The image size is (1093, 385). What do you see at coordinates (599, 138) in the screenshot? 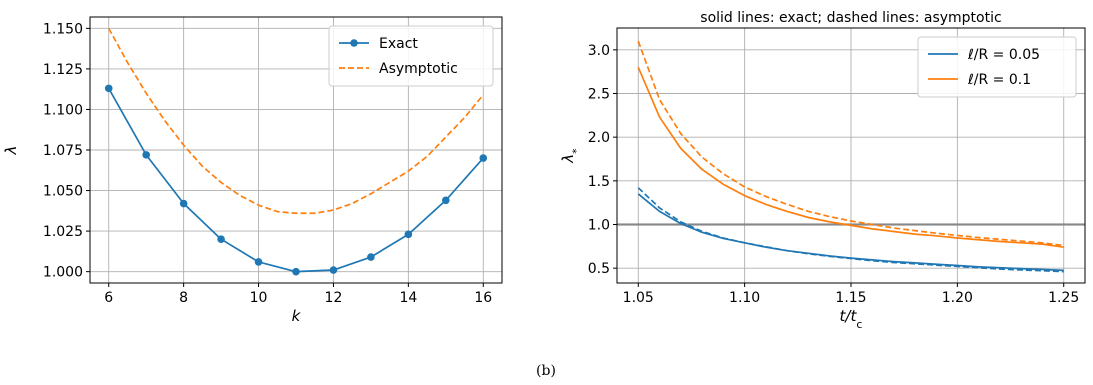
I see `y-tick-label: 2.0` at bounding box center [599, 138].